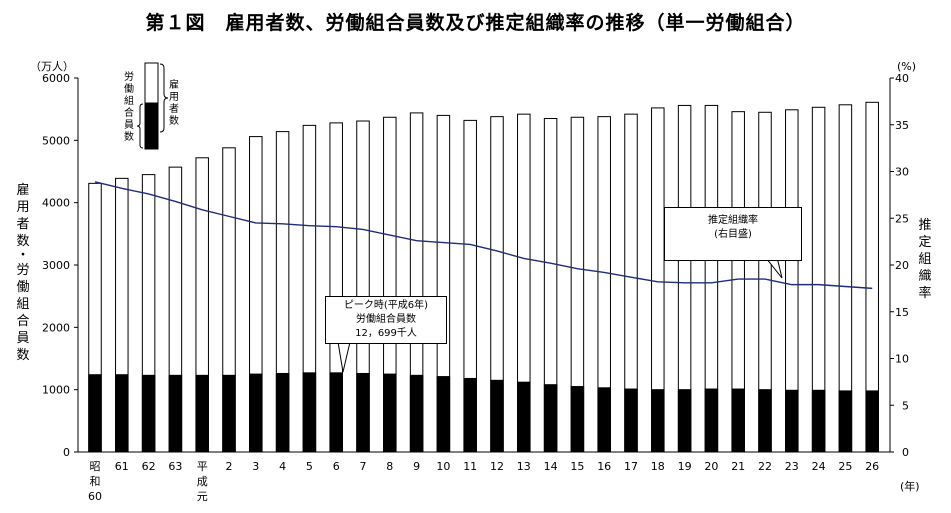 The image size is (951, 513). What do you see at coordinates (551, 466) in the screenshot?
I see `x-tick-label: 14` at bounding box center [551, 466].